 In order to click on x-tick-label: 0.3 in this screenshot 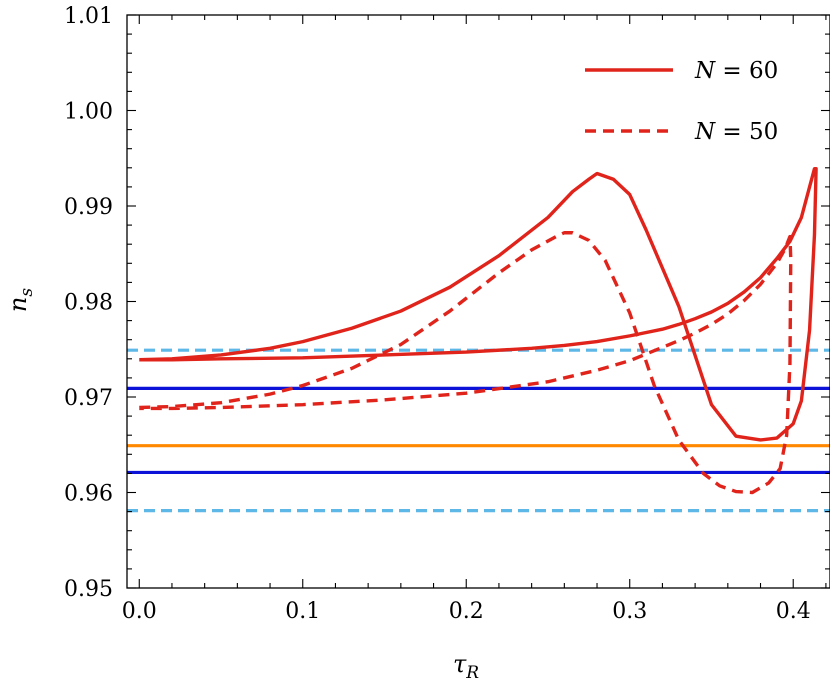, I will do `click(629, 611)`.